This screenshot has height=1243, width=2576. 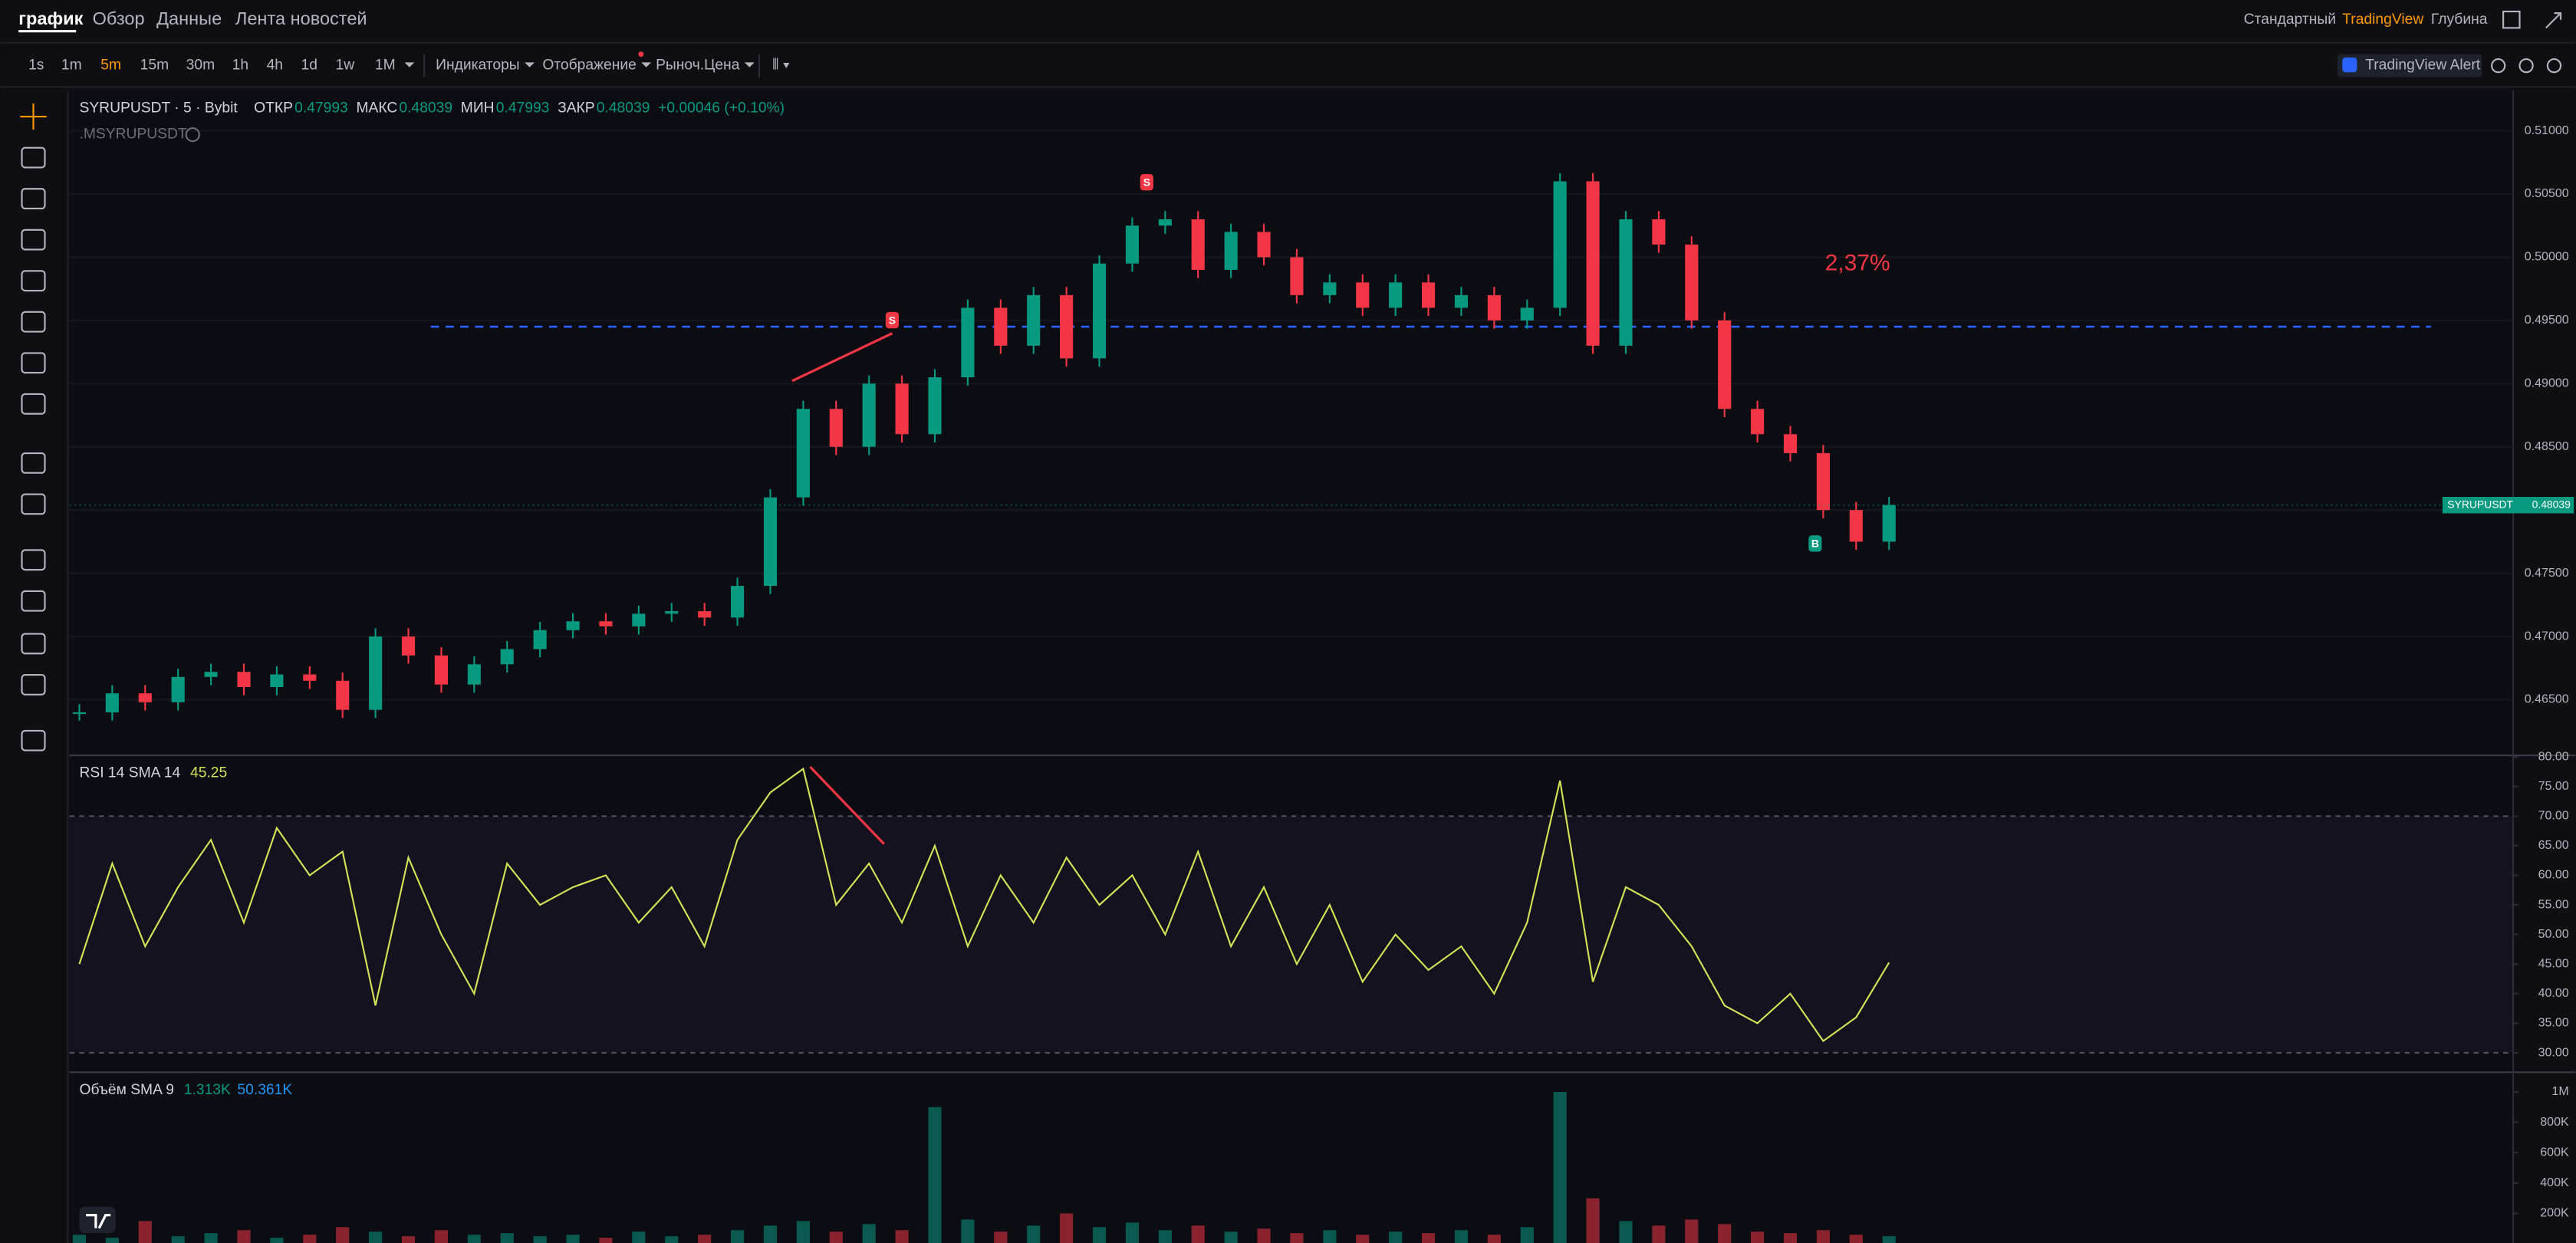 I want to click on logo, so click(x=98, y=1221).